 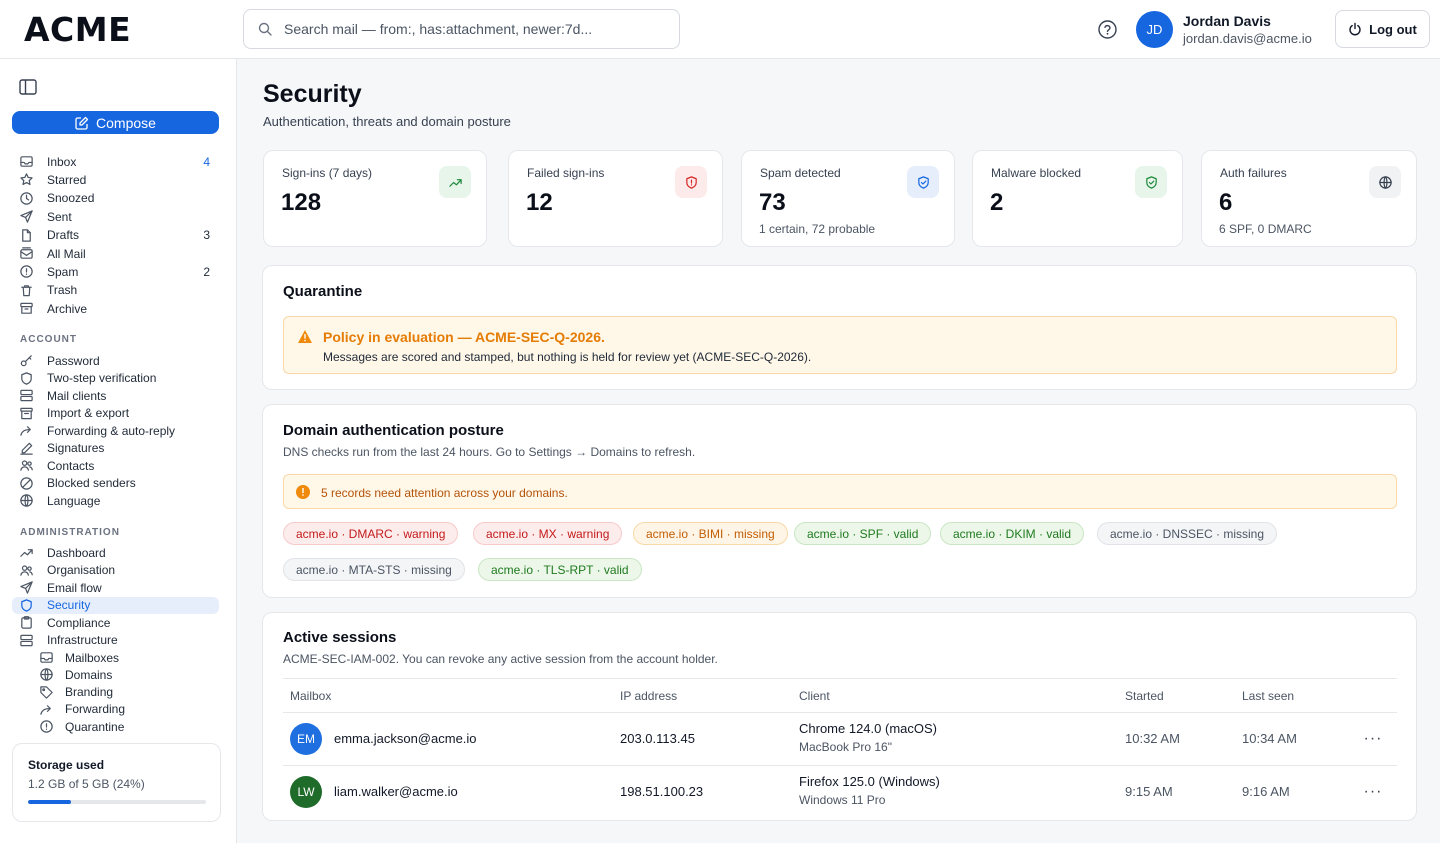 I want to click on sidebar-item-two-step-verification: Two-step verification, so click(x=115, y=378).